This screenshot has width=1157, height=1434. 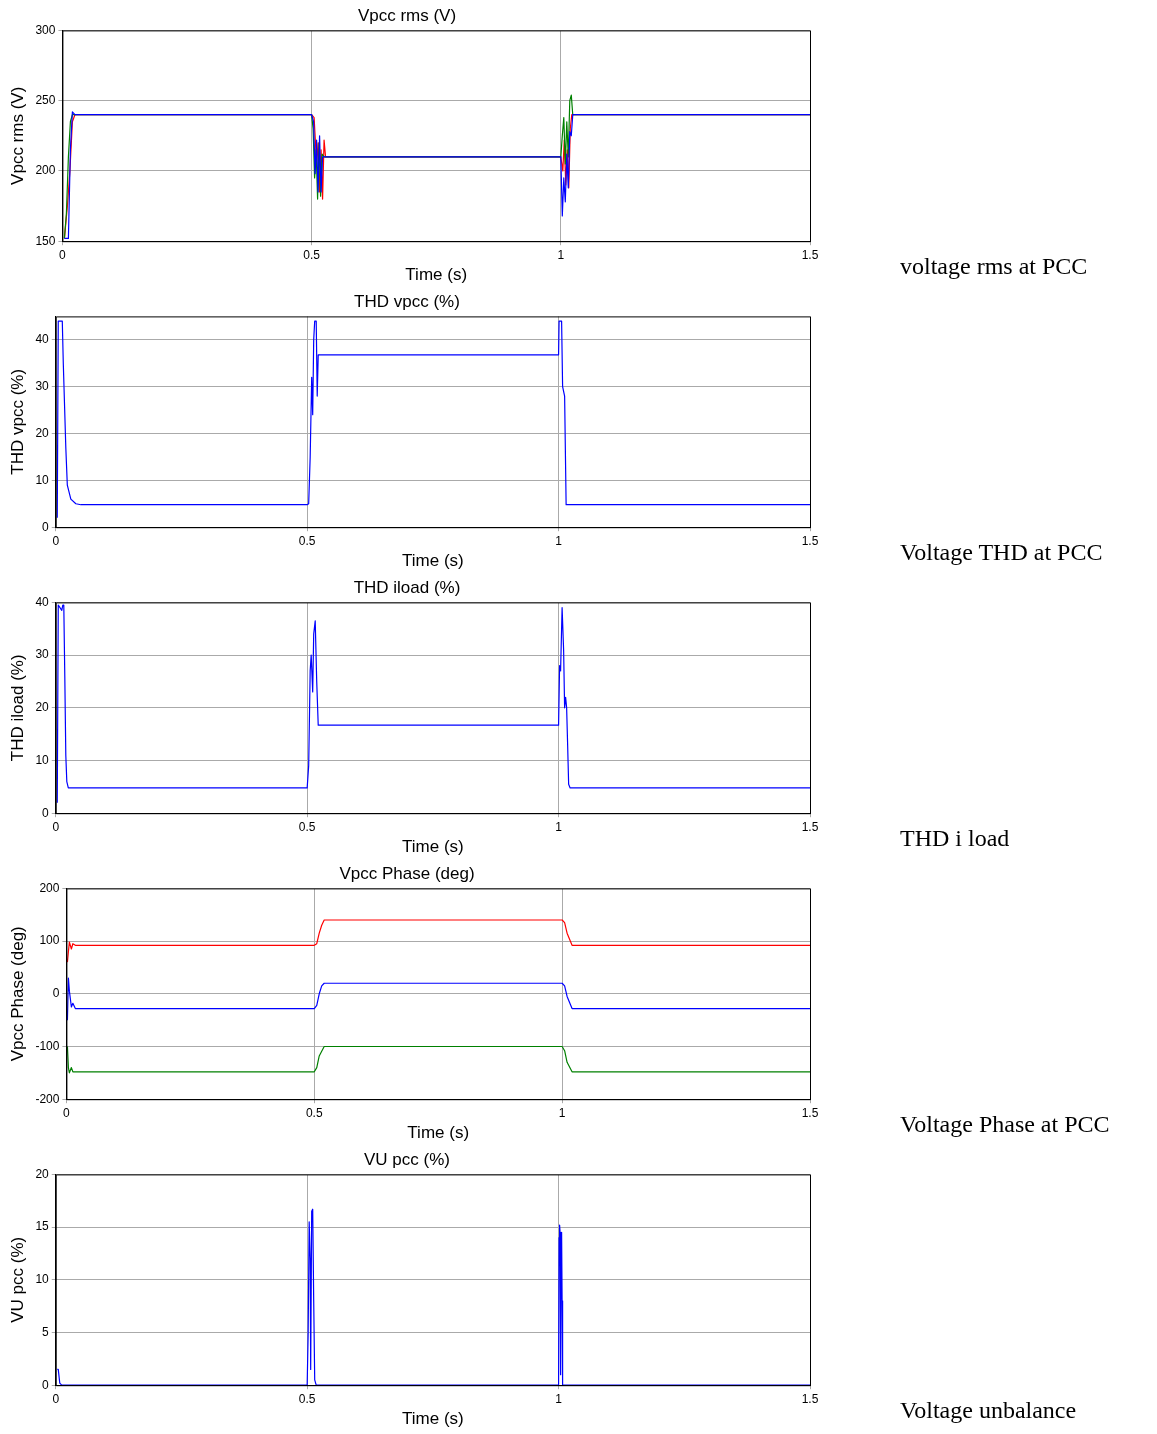 What do you see at coordinates (1001, 552) in the screenshot?
I see `text: Voltage THD at PCC` at bounding box center [1001, 552].